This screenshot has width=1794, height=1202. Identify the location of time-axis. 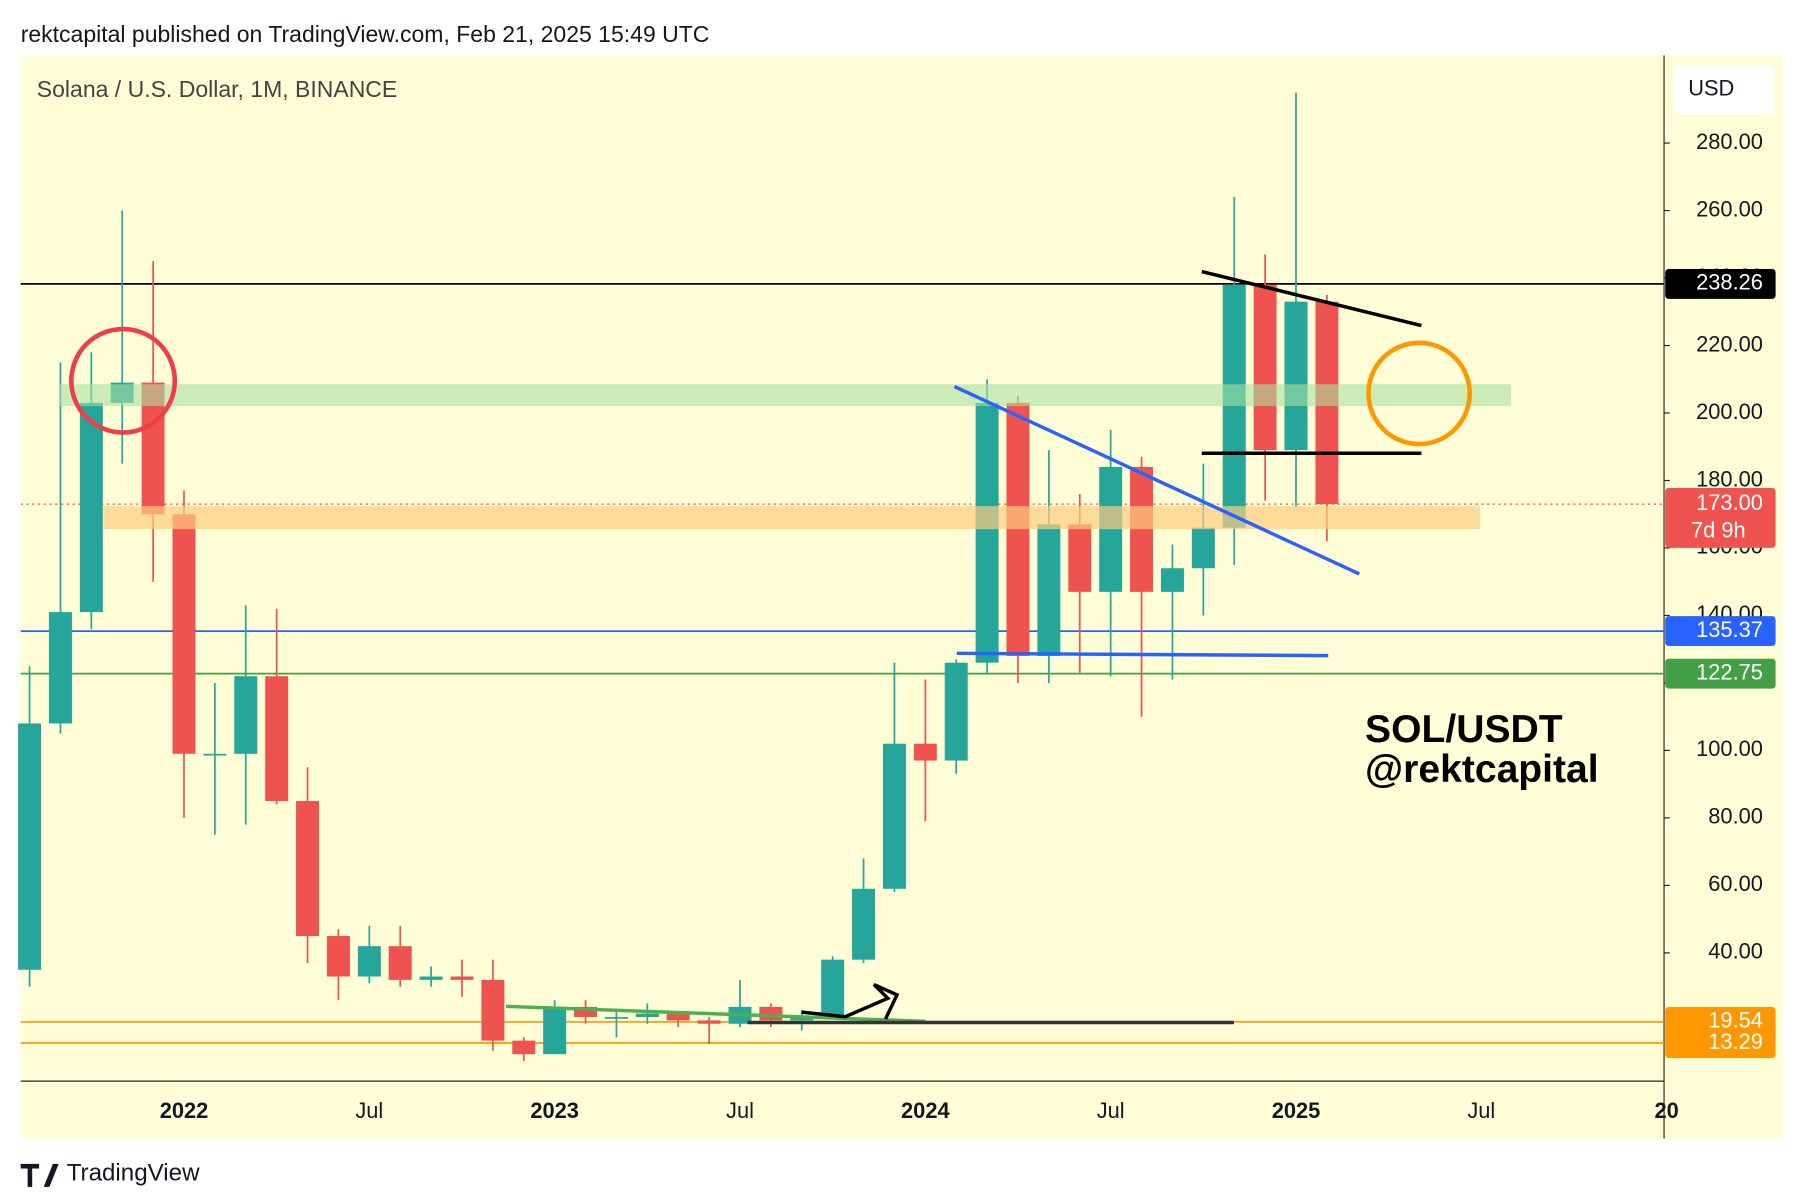
(842, 1110).